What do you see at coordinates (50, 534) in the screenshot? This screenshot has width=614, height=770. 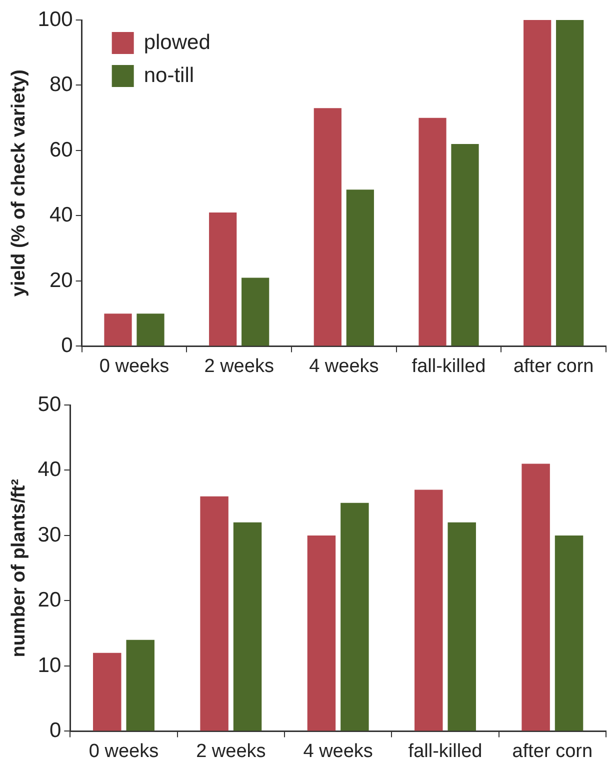 I see `y-tick-label: 30` at bounding box center [50, 534].